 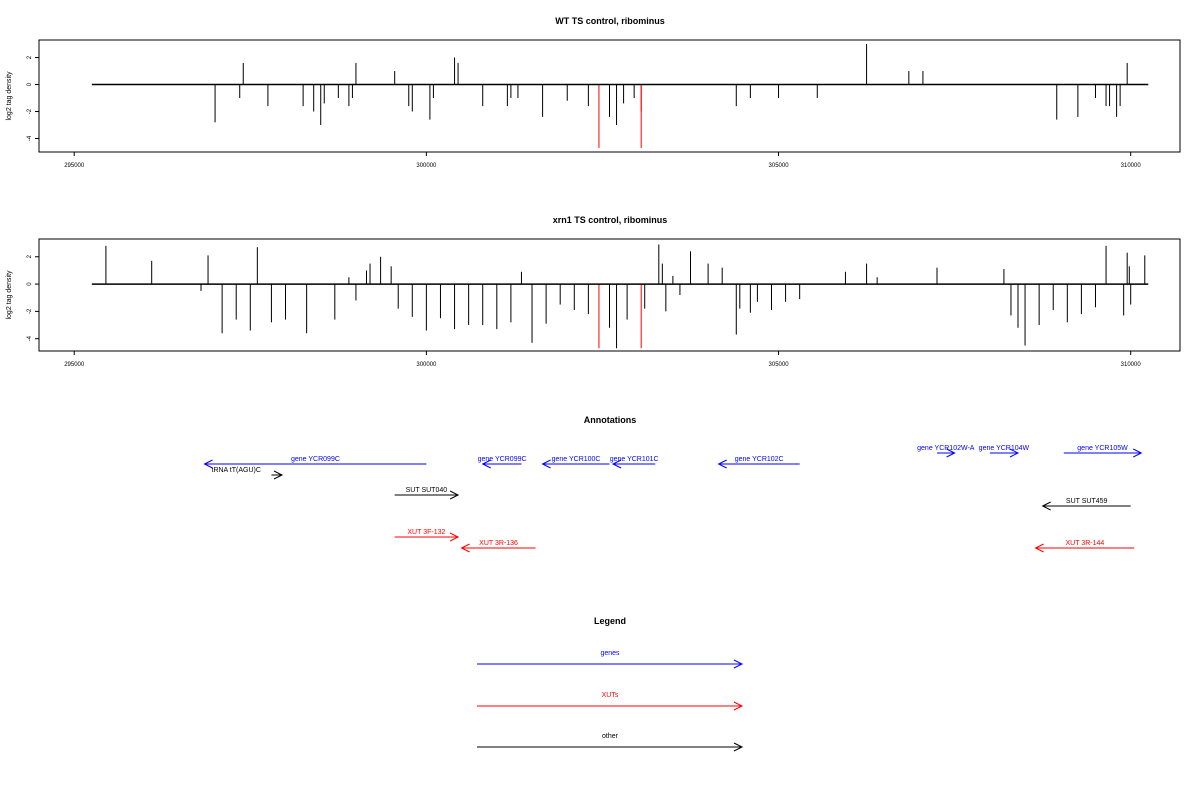 I want to click on wt-panel-title: WT TS control, ribominus, so click(x=610, y=21).